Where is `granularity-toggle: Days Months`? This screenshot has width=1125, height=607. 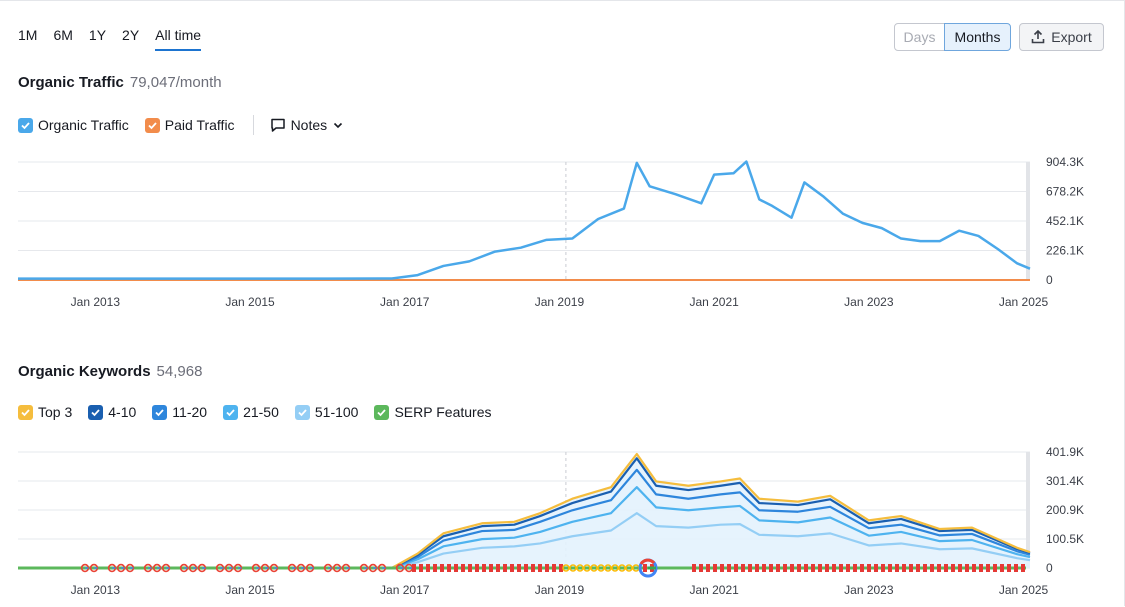 granularity-toggle: Days Months is located at coordinates (952, 37).